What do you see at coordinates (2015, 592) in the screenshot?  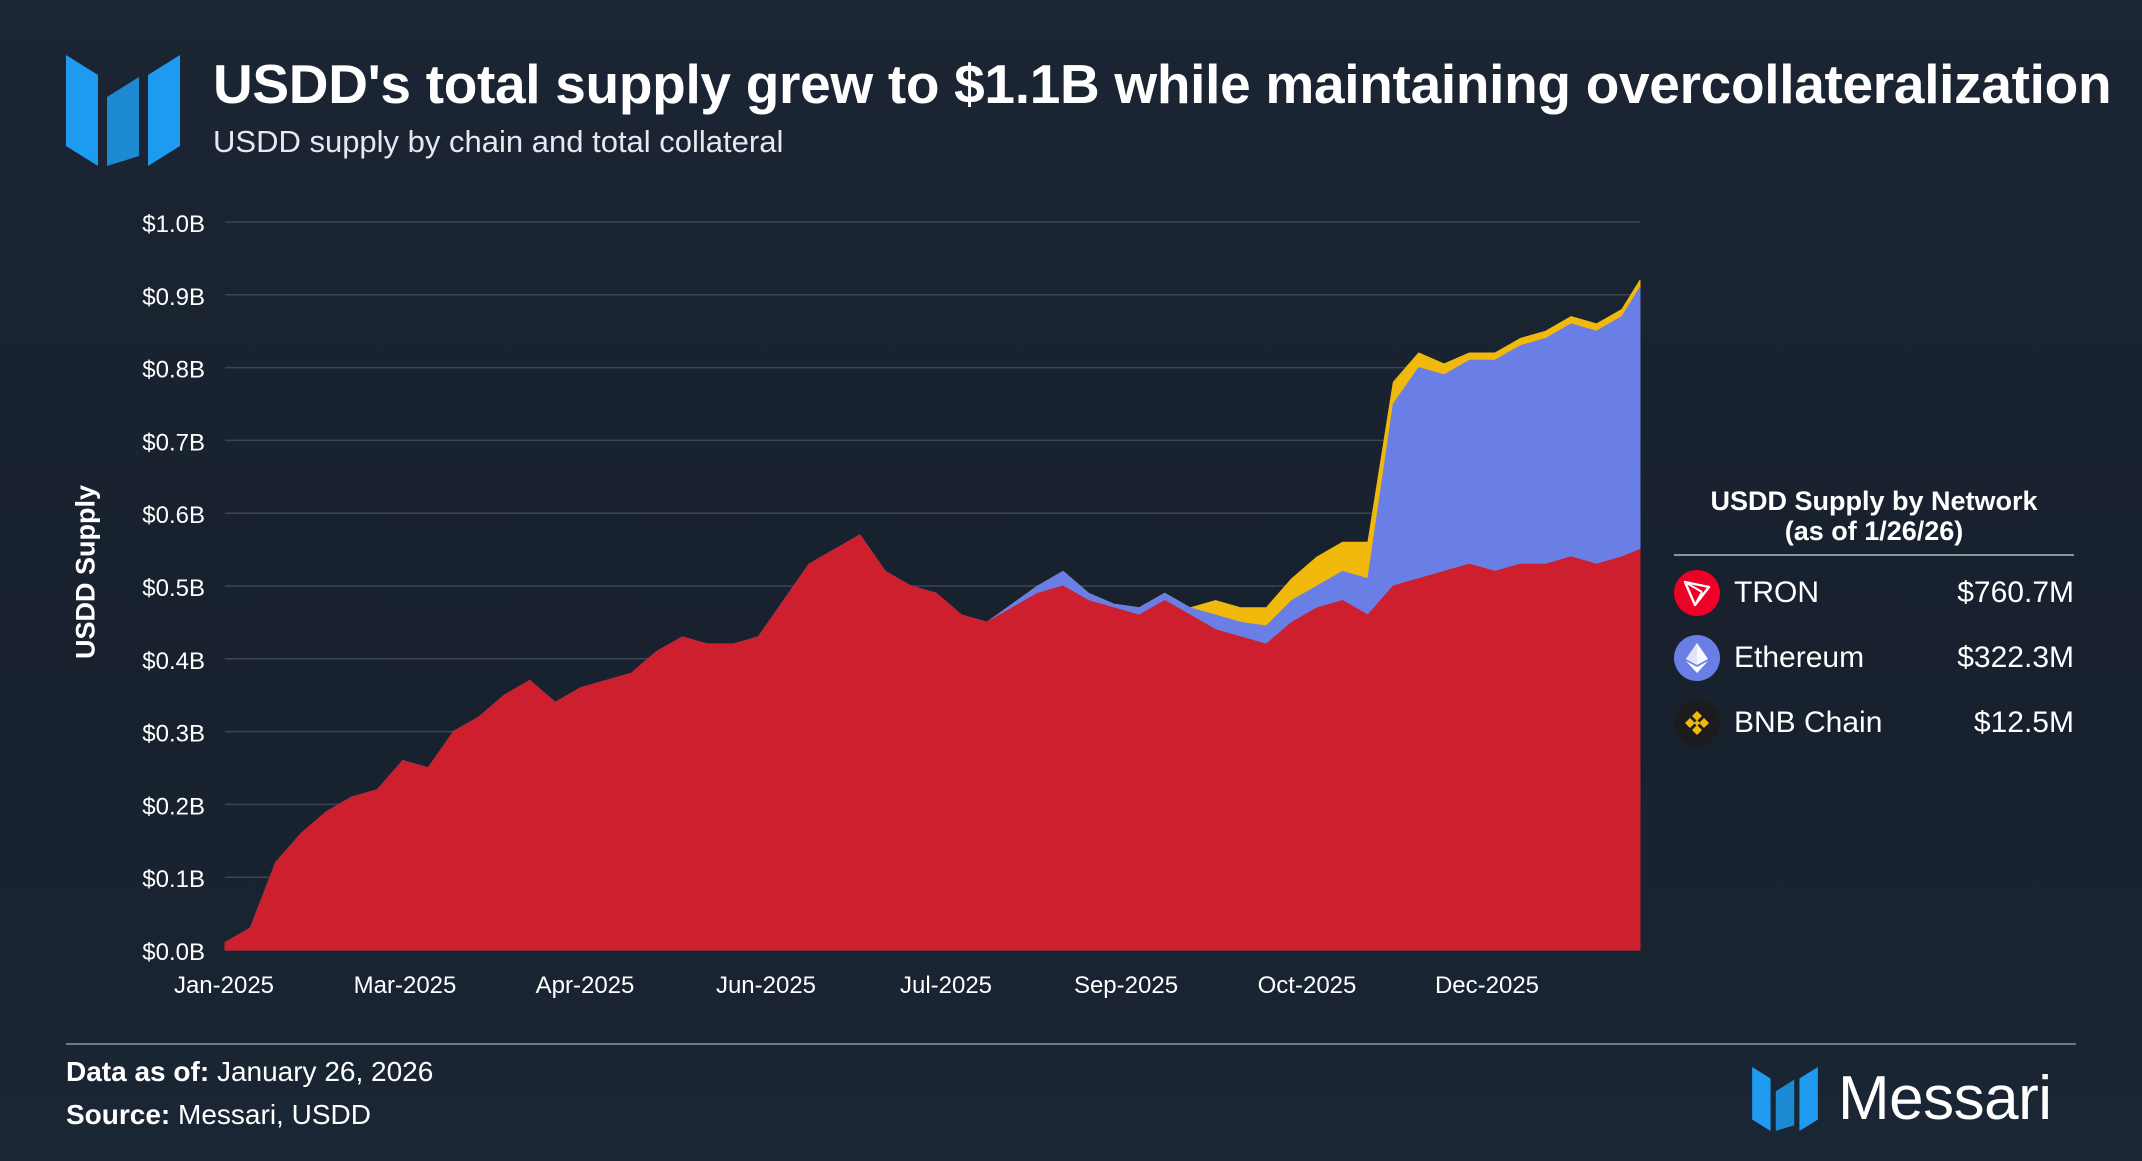 I see `legend-item-value: $760.7M` at bounding box center [2015, 592].